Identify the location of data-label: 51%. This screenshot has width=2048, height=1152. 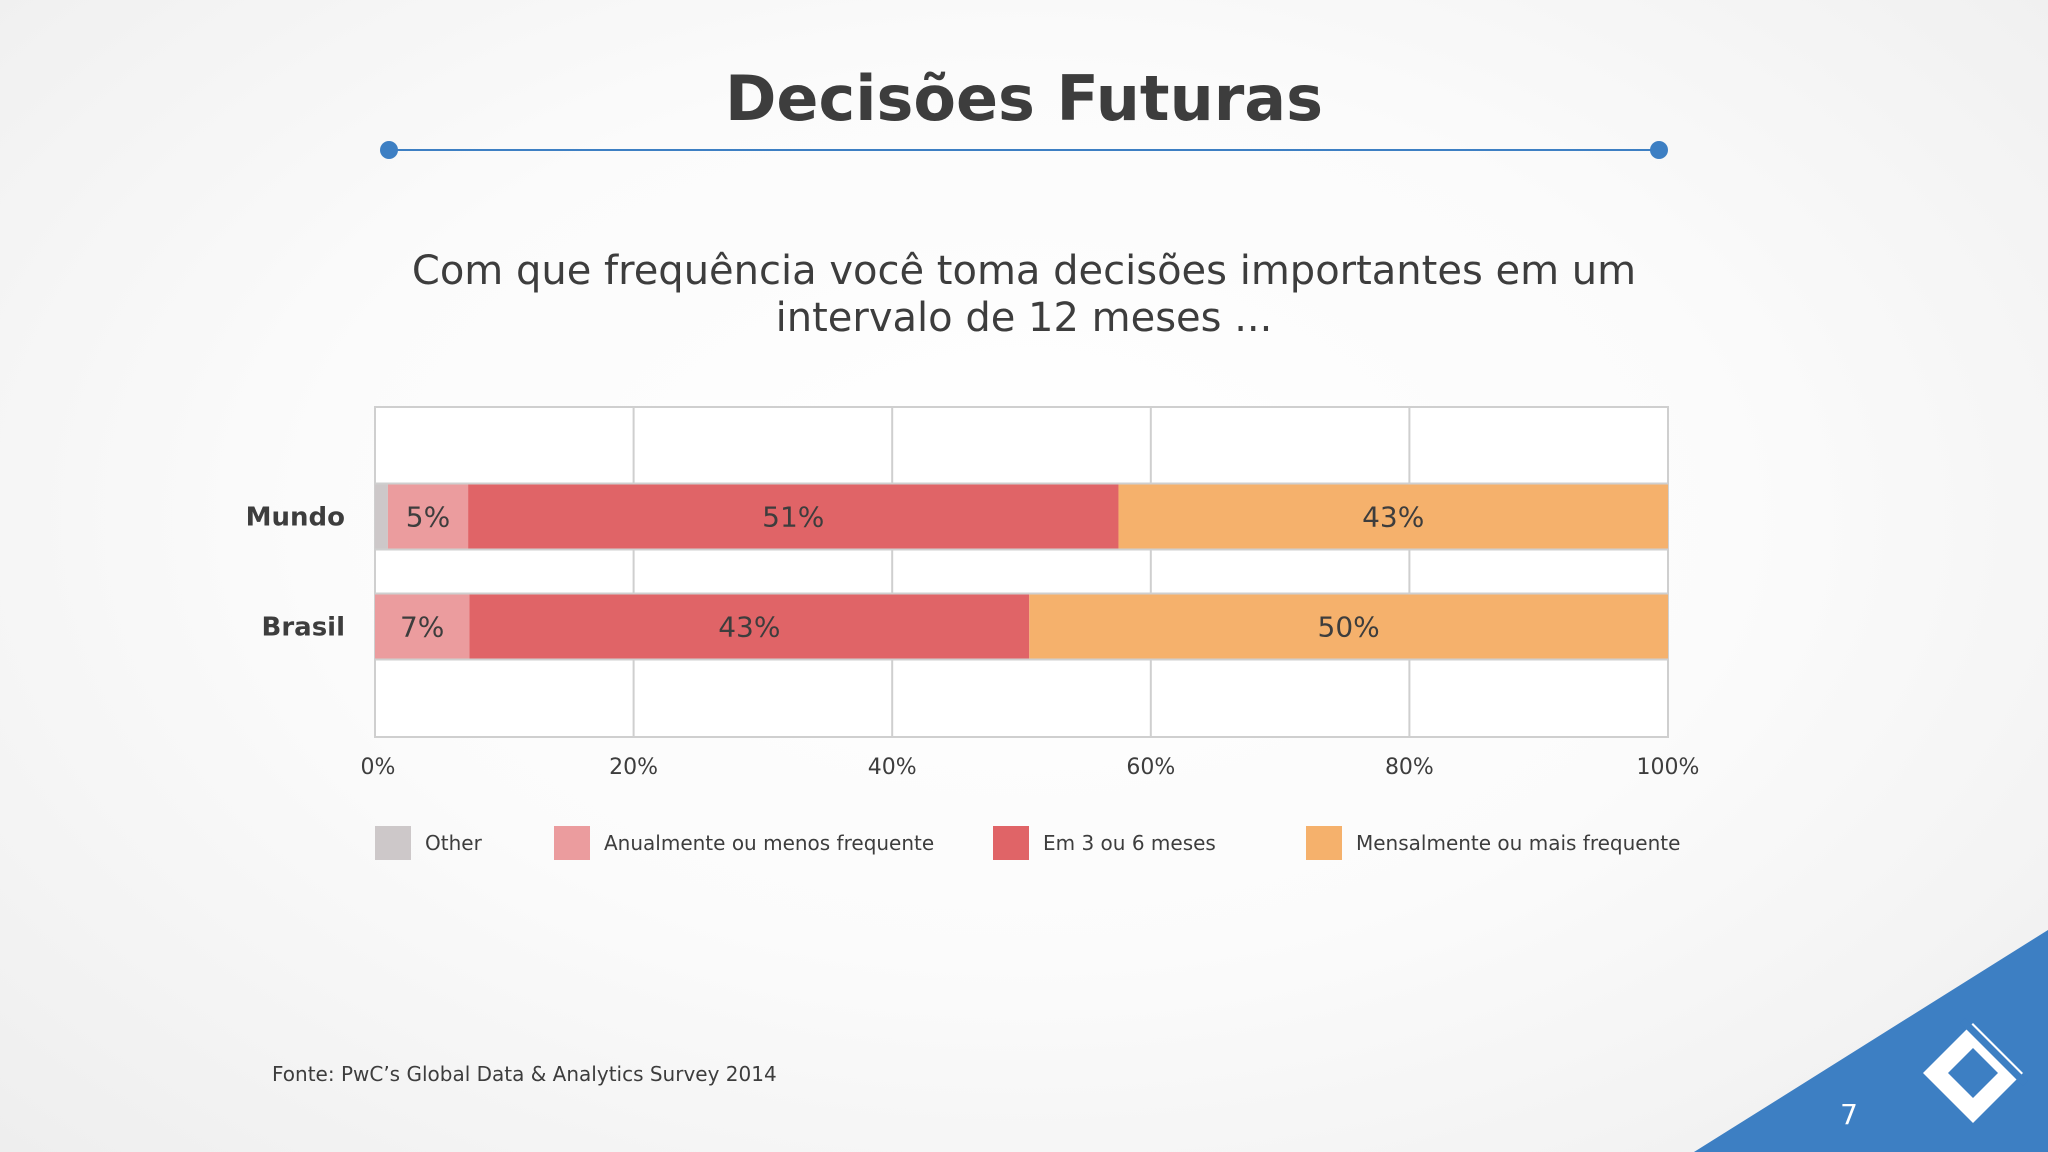
(793, 517).